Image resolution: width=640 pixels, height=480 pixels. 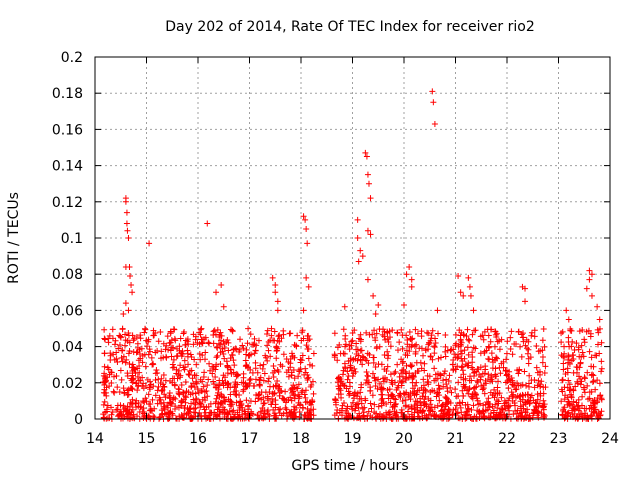 I want to click on y-tick-label: 0.16, so click(x=67, y=130).